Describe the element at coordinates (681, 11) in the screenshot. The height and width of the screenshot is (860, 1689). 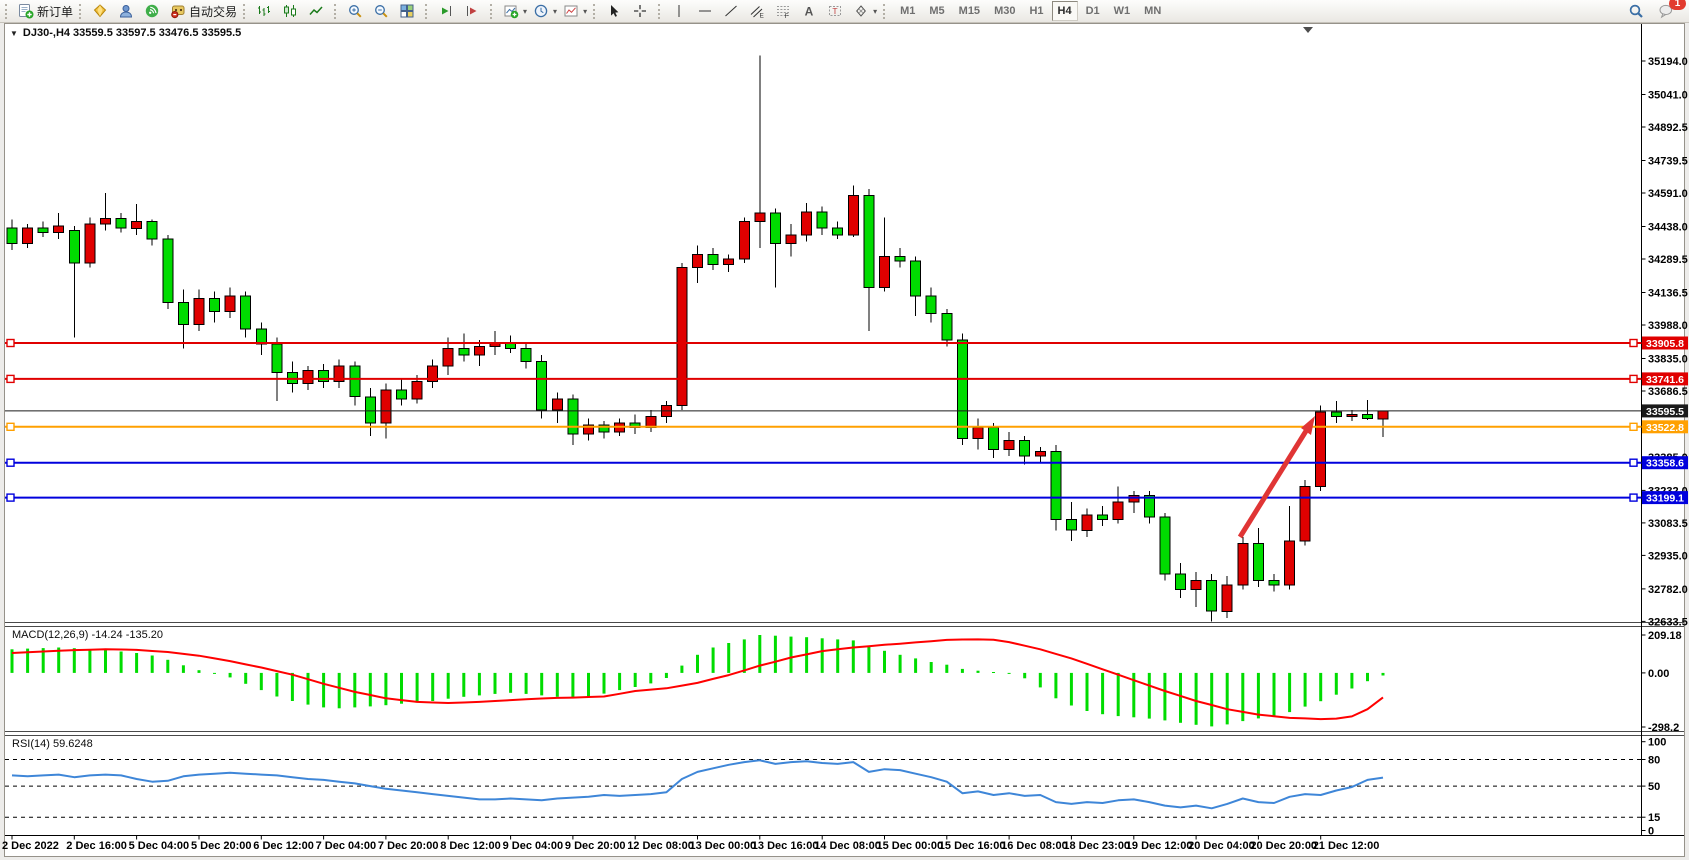
I see `vertical-line-button` at that location.